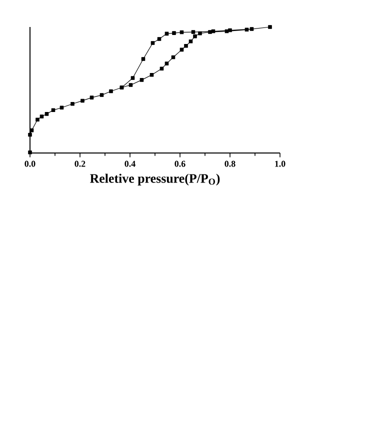  I want to click on x-tick-label: 0.0, so click(30, 163).